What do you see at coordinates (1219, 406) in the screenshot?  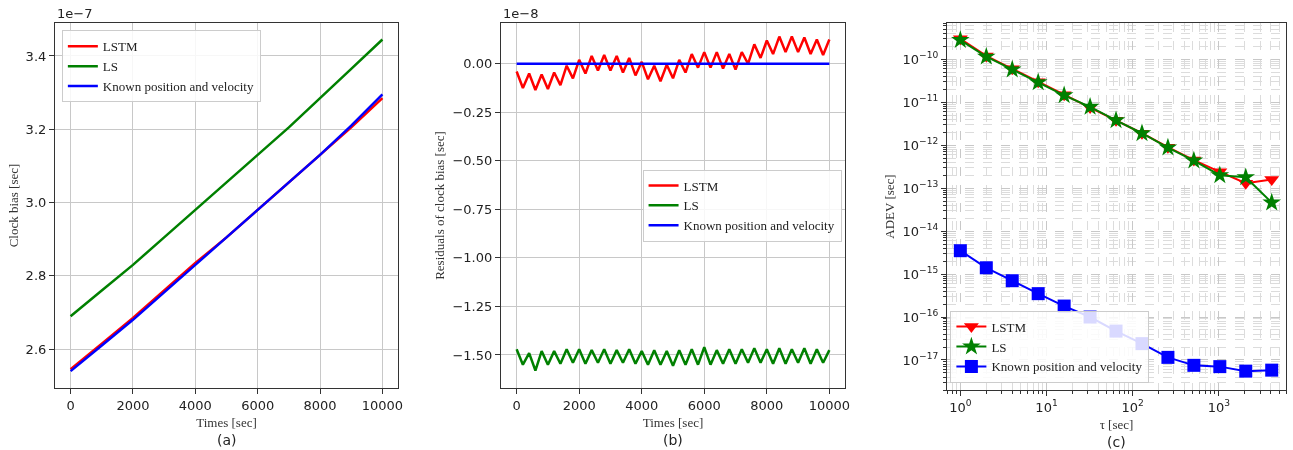 I see `x-tick-label: 10$^{3}$` at bounding box center [1219, 406].